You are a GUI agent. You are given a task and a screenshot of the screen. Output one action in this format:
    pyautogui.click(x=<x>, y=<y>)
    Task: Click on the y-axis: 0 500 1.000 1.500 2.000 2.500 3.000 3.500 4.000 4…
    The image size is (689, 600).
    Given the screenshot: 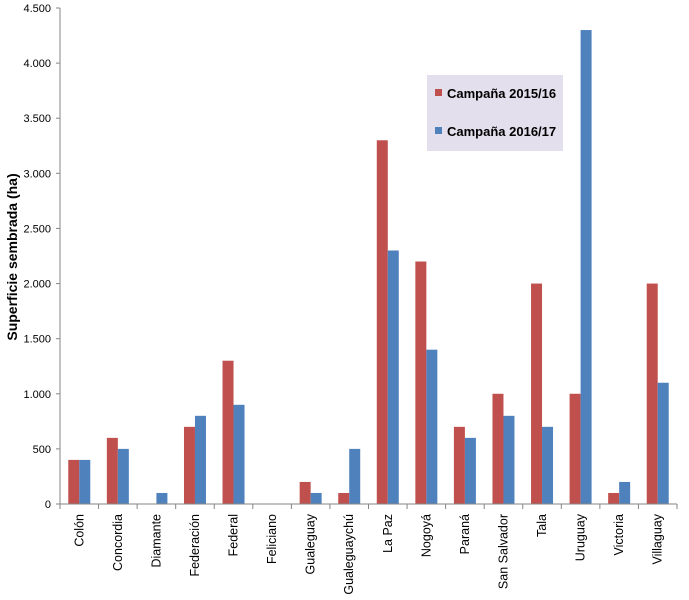 What is the action you would take?
    pyautogui.click(x=42, y=257)
    